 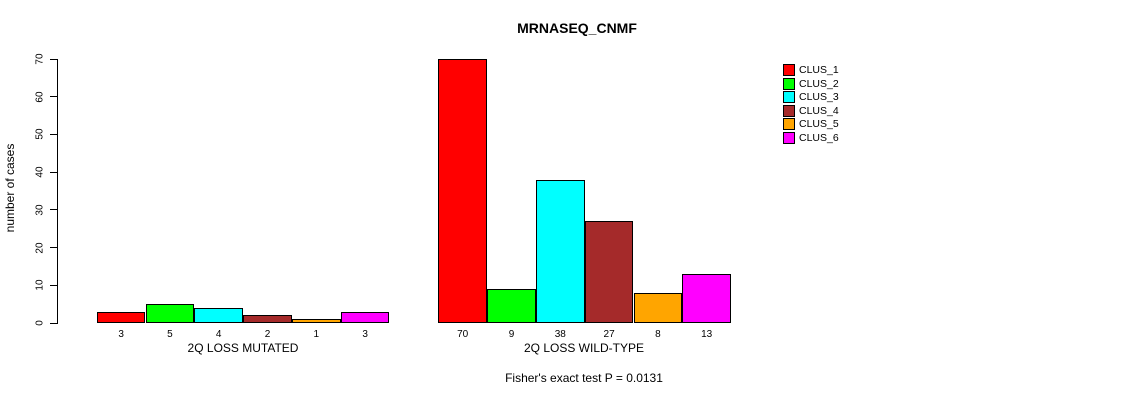 I want to click on bar-clus_2-group2, so click(x=511, y=306).